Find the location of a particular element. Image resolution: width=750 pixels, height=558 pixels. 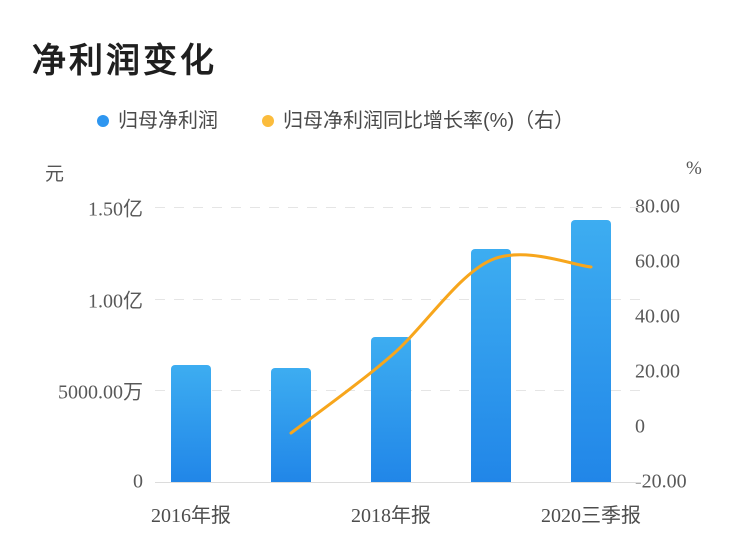

right-axis-tick: -20.00 is located at coordinates (661, 481).